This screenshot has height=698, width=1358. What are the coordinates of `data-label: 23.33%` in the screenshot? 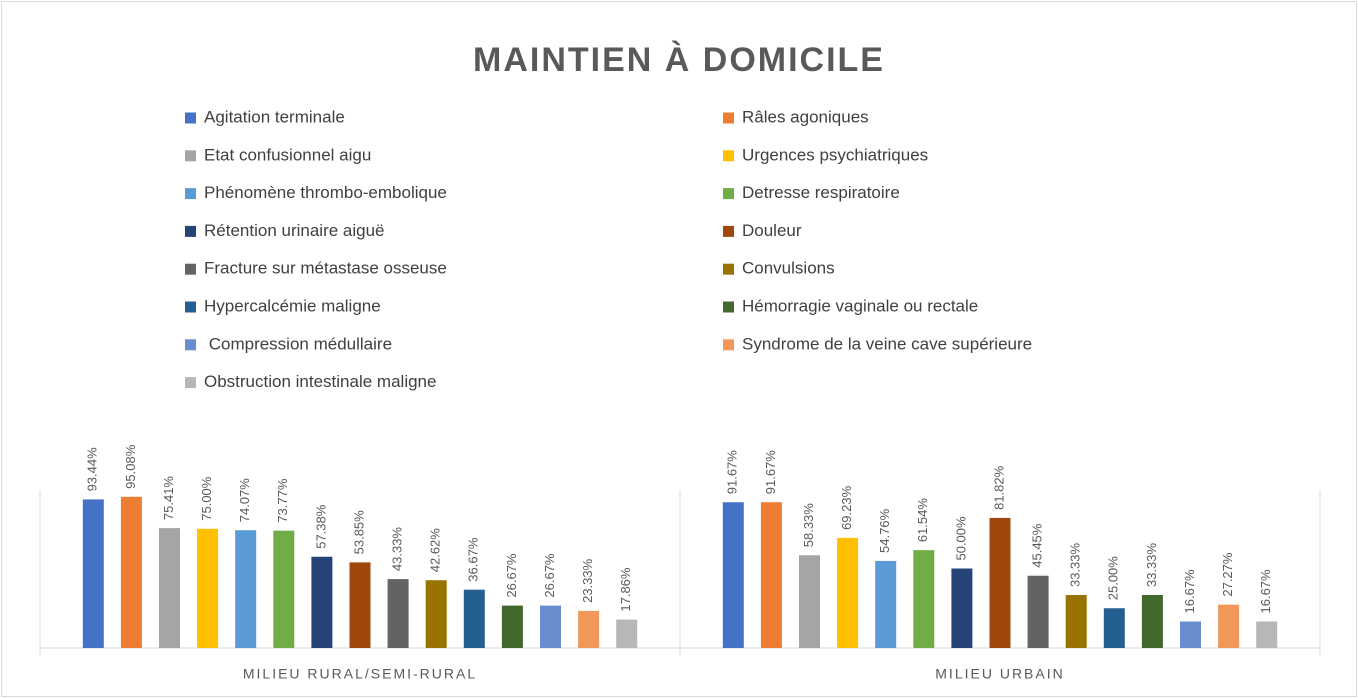 It's located at (587, 580).